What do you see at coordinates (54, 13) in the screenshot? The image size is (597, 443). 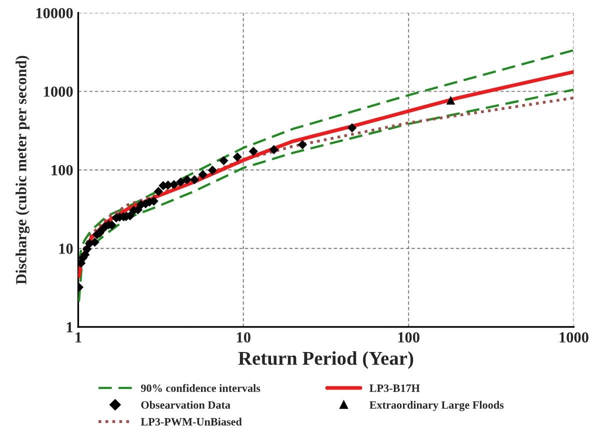 I see `y-tick-label: 10000` at bounding box center [54, 13].